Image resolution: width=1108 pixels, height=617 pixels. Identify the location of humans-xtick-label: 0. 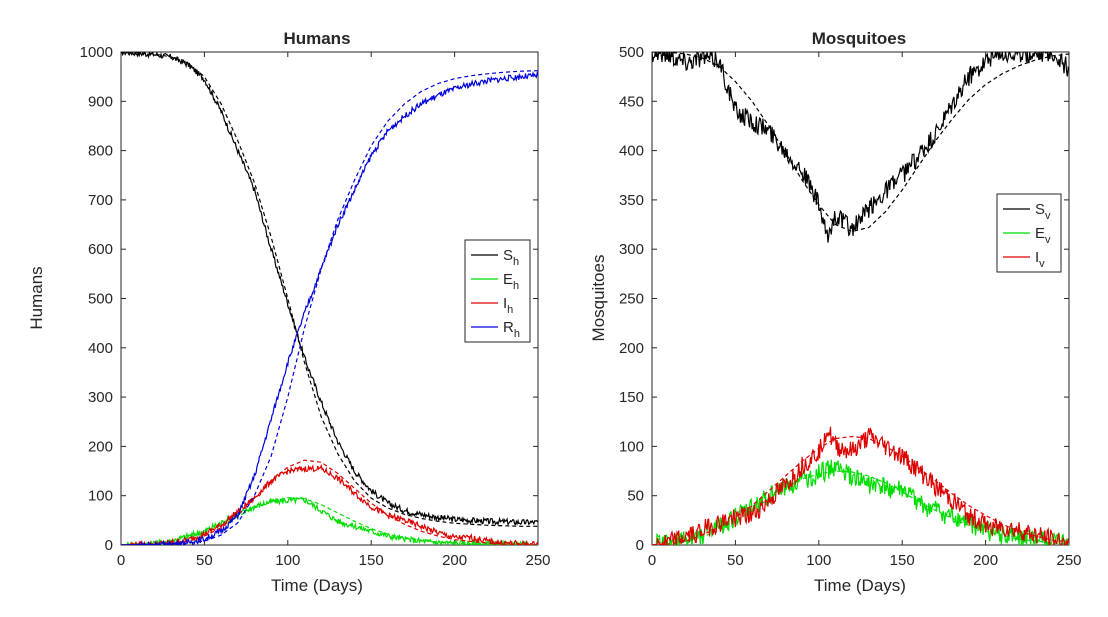
(121, 560).